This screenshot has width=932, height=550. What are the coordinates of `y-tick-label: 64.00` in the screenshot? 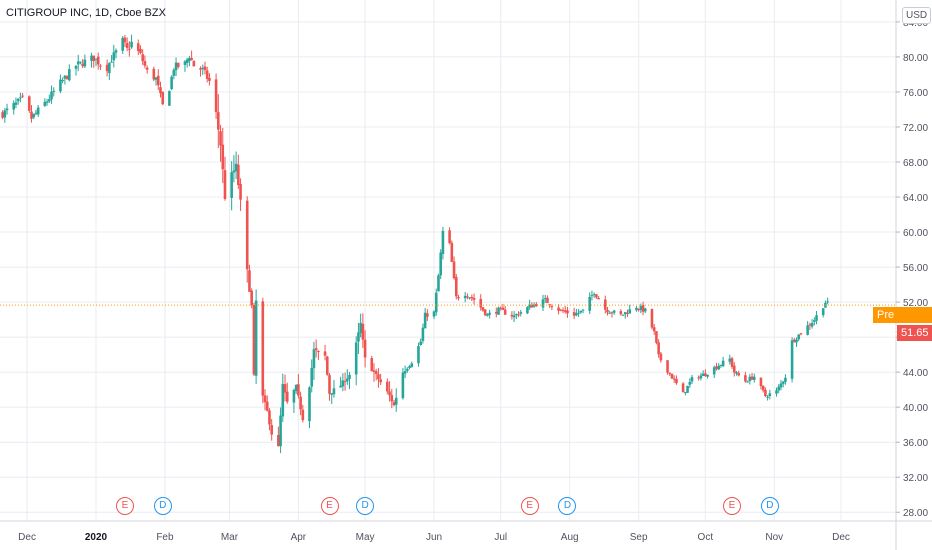 It's located at (915, 198).